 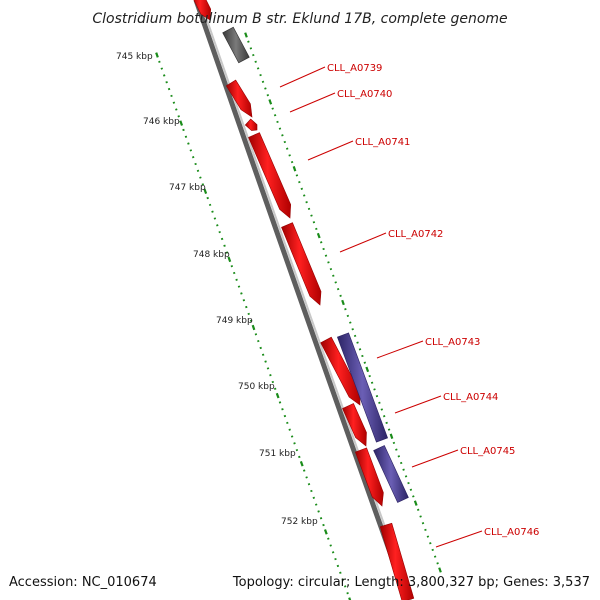 What do you see at coordinates (511, 532) in the screenshot?
I see `gene-label-cll-a0746: CLL_A0746` at bounding box center [511, 532].